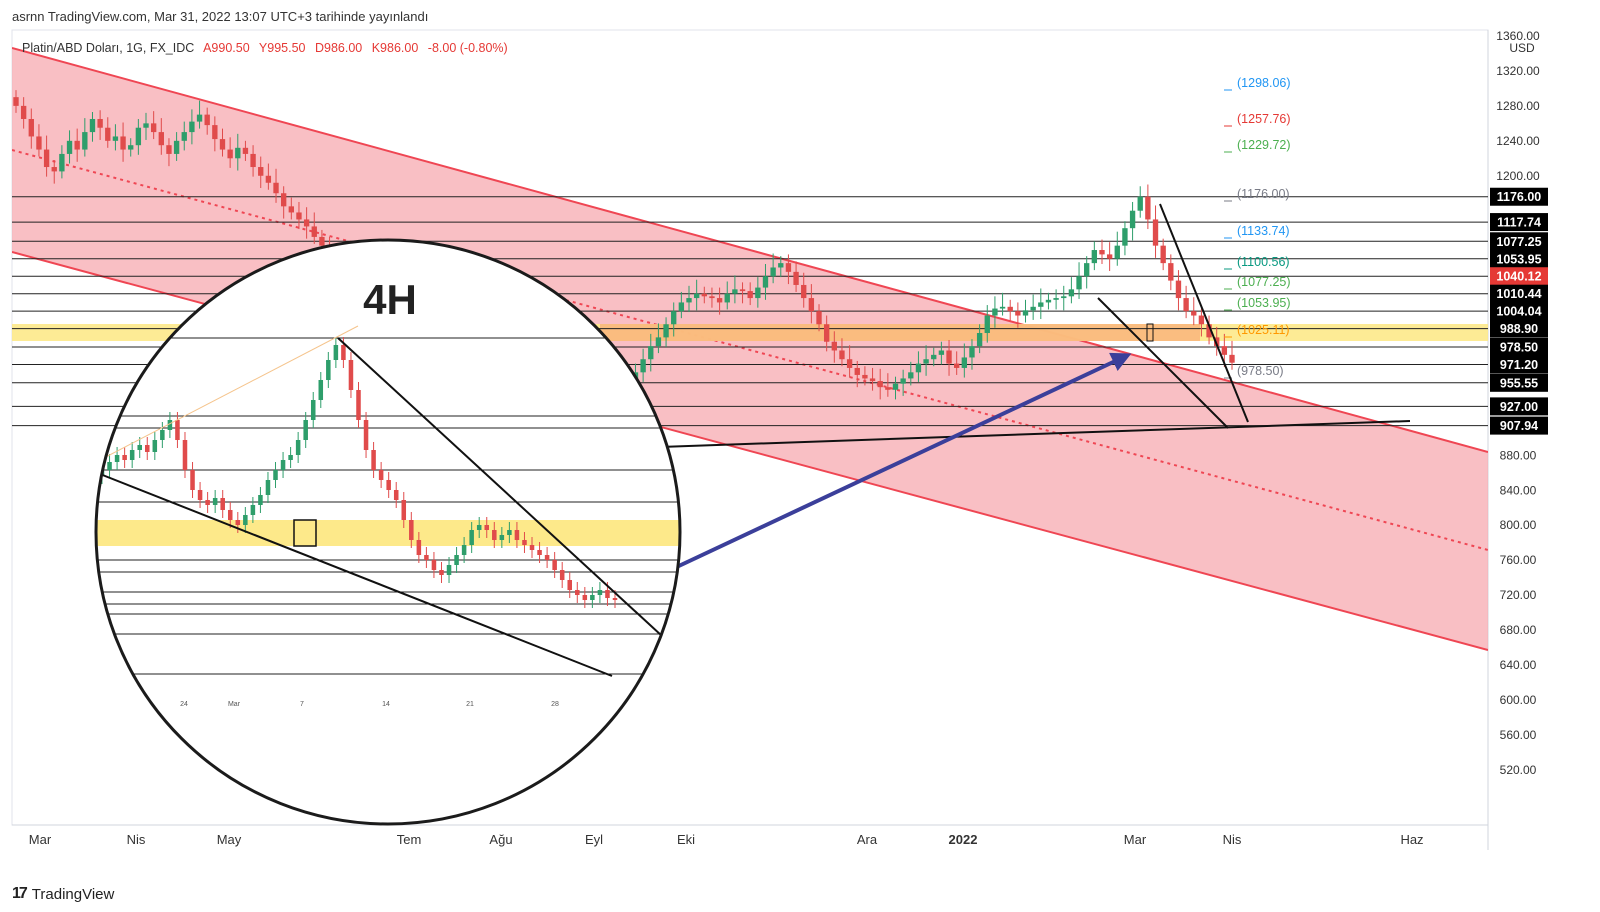 This screenshot has height=912, width=1600. What do you see at coordinates (1518, 176) in the screenshot?
I see `price-tick-label: 1200.00` at bounding box center [1518, 176].